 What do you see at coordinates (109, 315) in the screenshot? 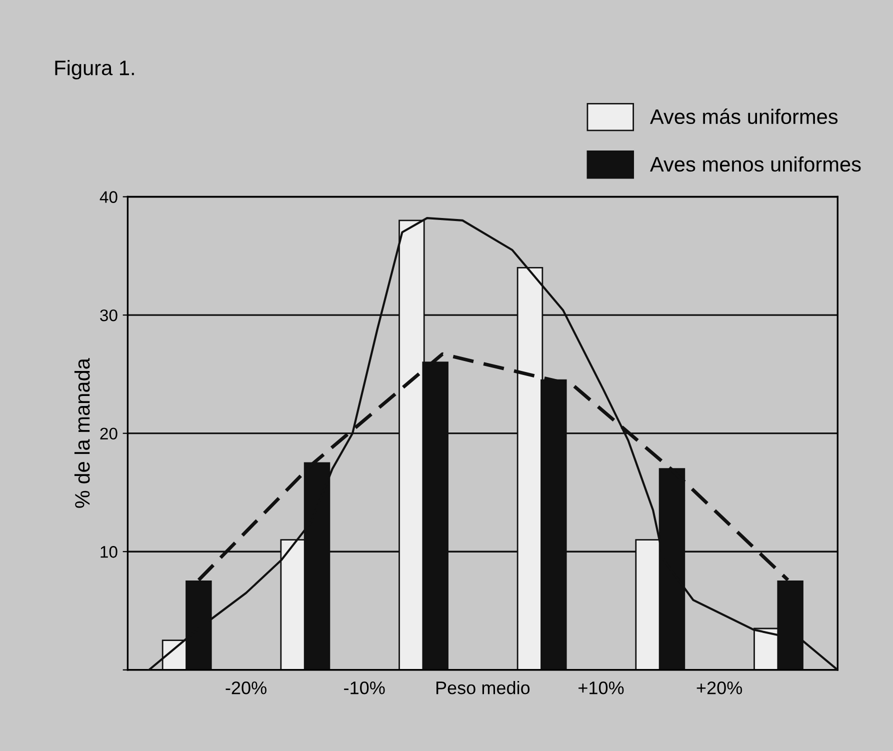
I see `y-tick-label: 30` at bounding box center [109, 315].